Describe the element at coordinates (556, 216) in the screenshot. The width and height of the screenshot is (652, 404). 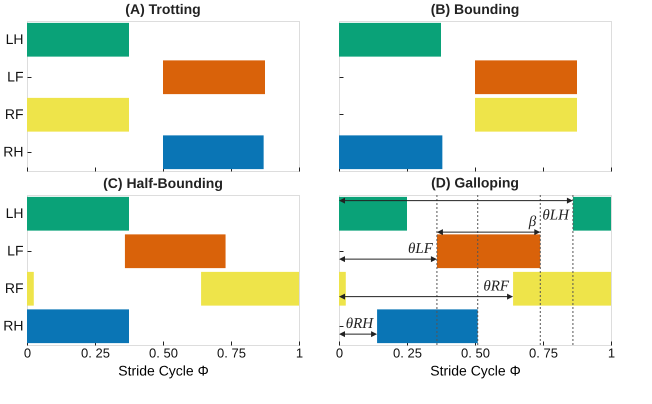
I see `annotation: θLH` at that location.